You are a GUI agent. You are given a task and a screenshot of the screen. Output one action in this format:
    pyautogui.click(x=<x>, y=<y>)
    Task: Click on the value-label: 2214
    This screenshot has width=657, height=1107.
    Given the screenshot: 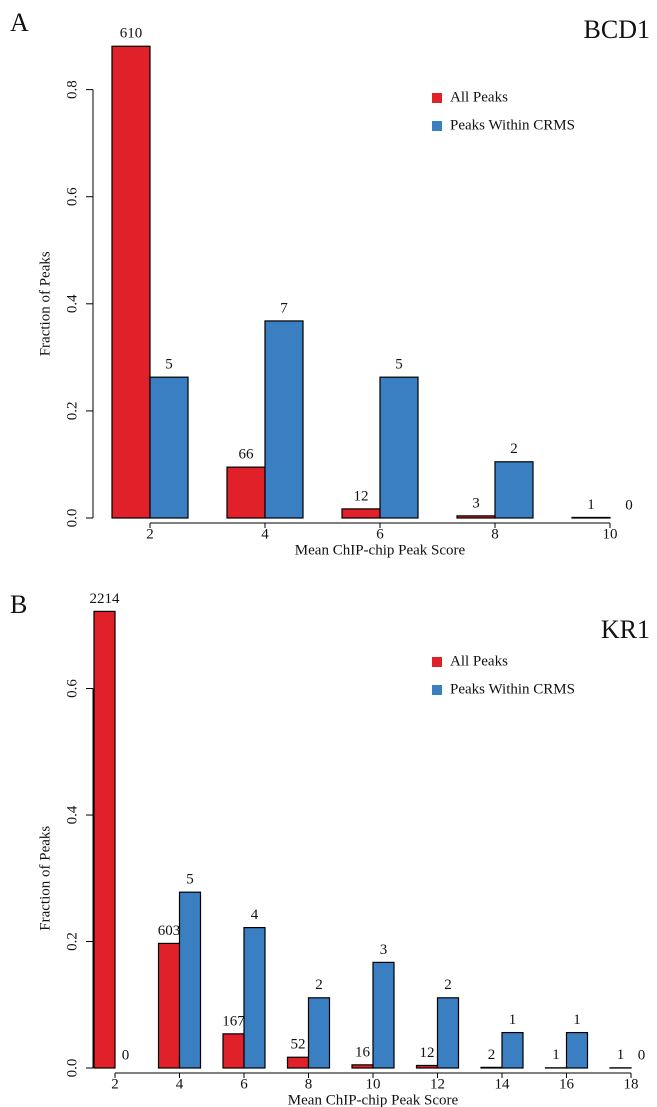 What is the action you would take?
    pyautogui.click(x=105, y=599)
    